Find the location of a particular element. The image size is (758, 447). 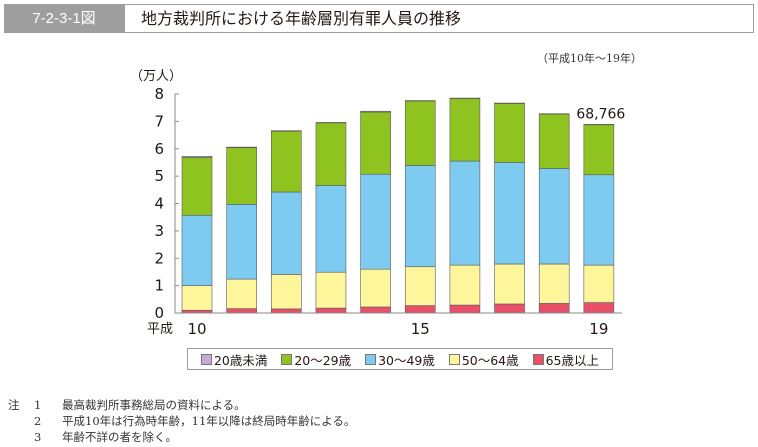

y-tick-label: 4 is located at coordinates (159, 204).